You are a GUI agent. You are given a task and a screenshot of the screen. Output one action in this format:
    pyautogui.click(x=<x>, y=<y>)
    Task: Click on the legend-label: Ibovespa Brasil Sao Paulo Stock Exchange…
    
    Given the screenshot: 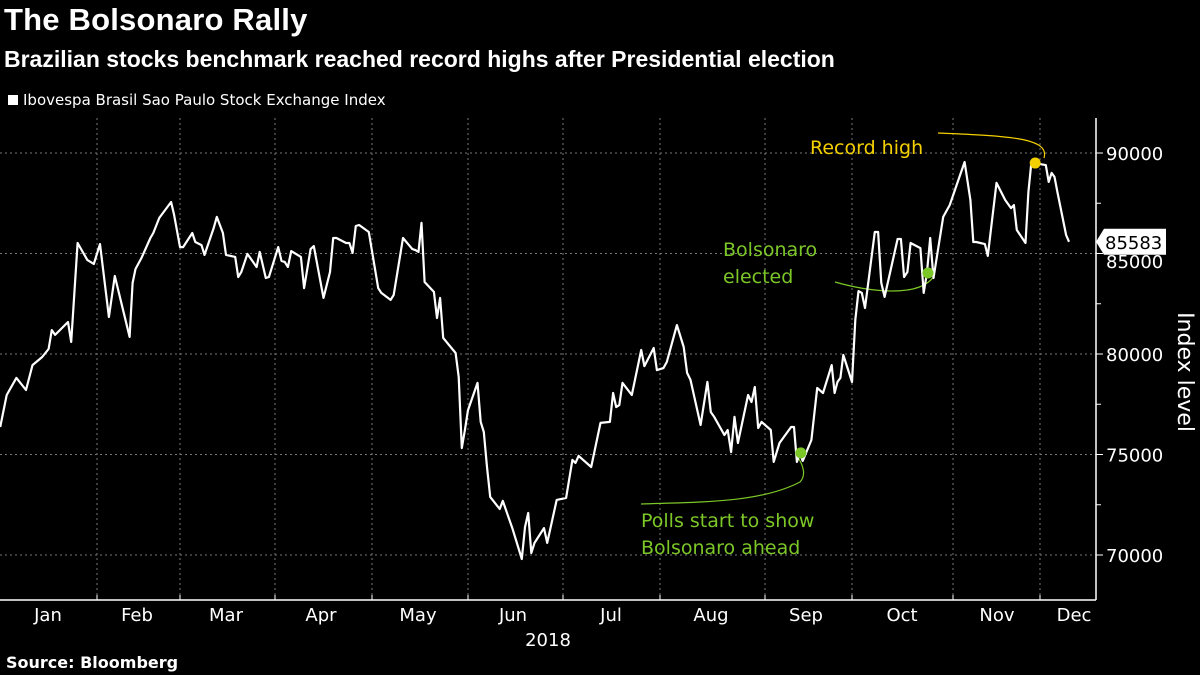 What is the action you would take?
    pyautogui.click(x=204, y=100)
    